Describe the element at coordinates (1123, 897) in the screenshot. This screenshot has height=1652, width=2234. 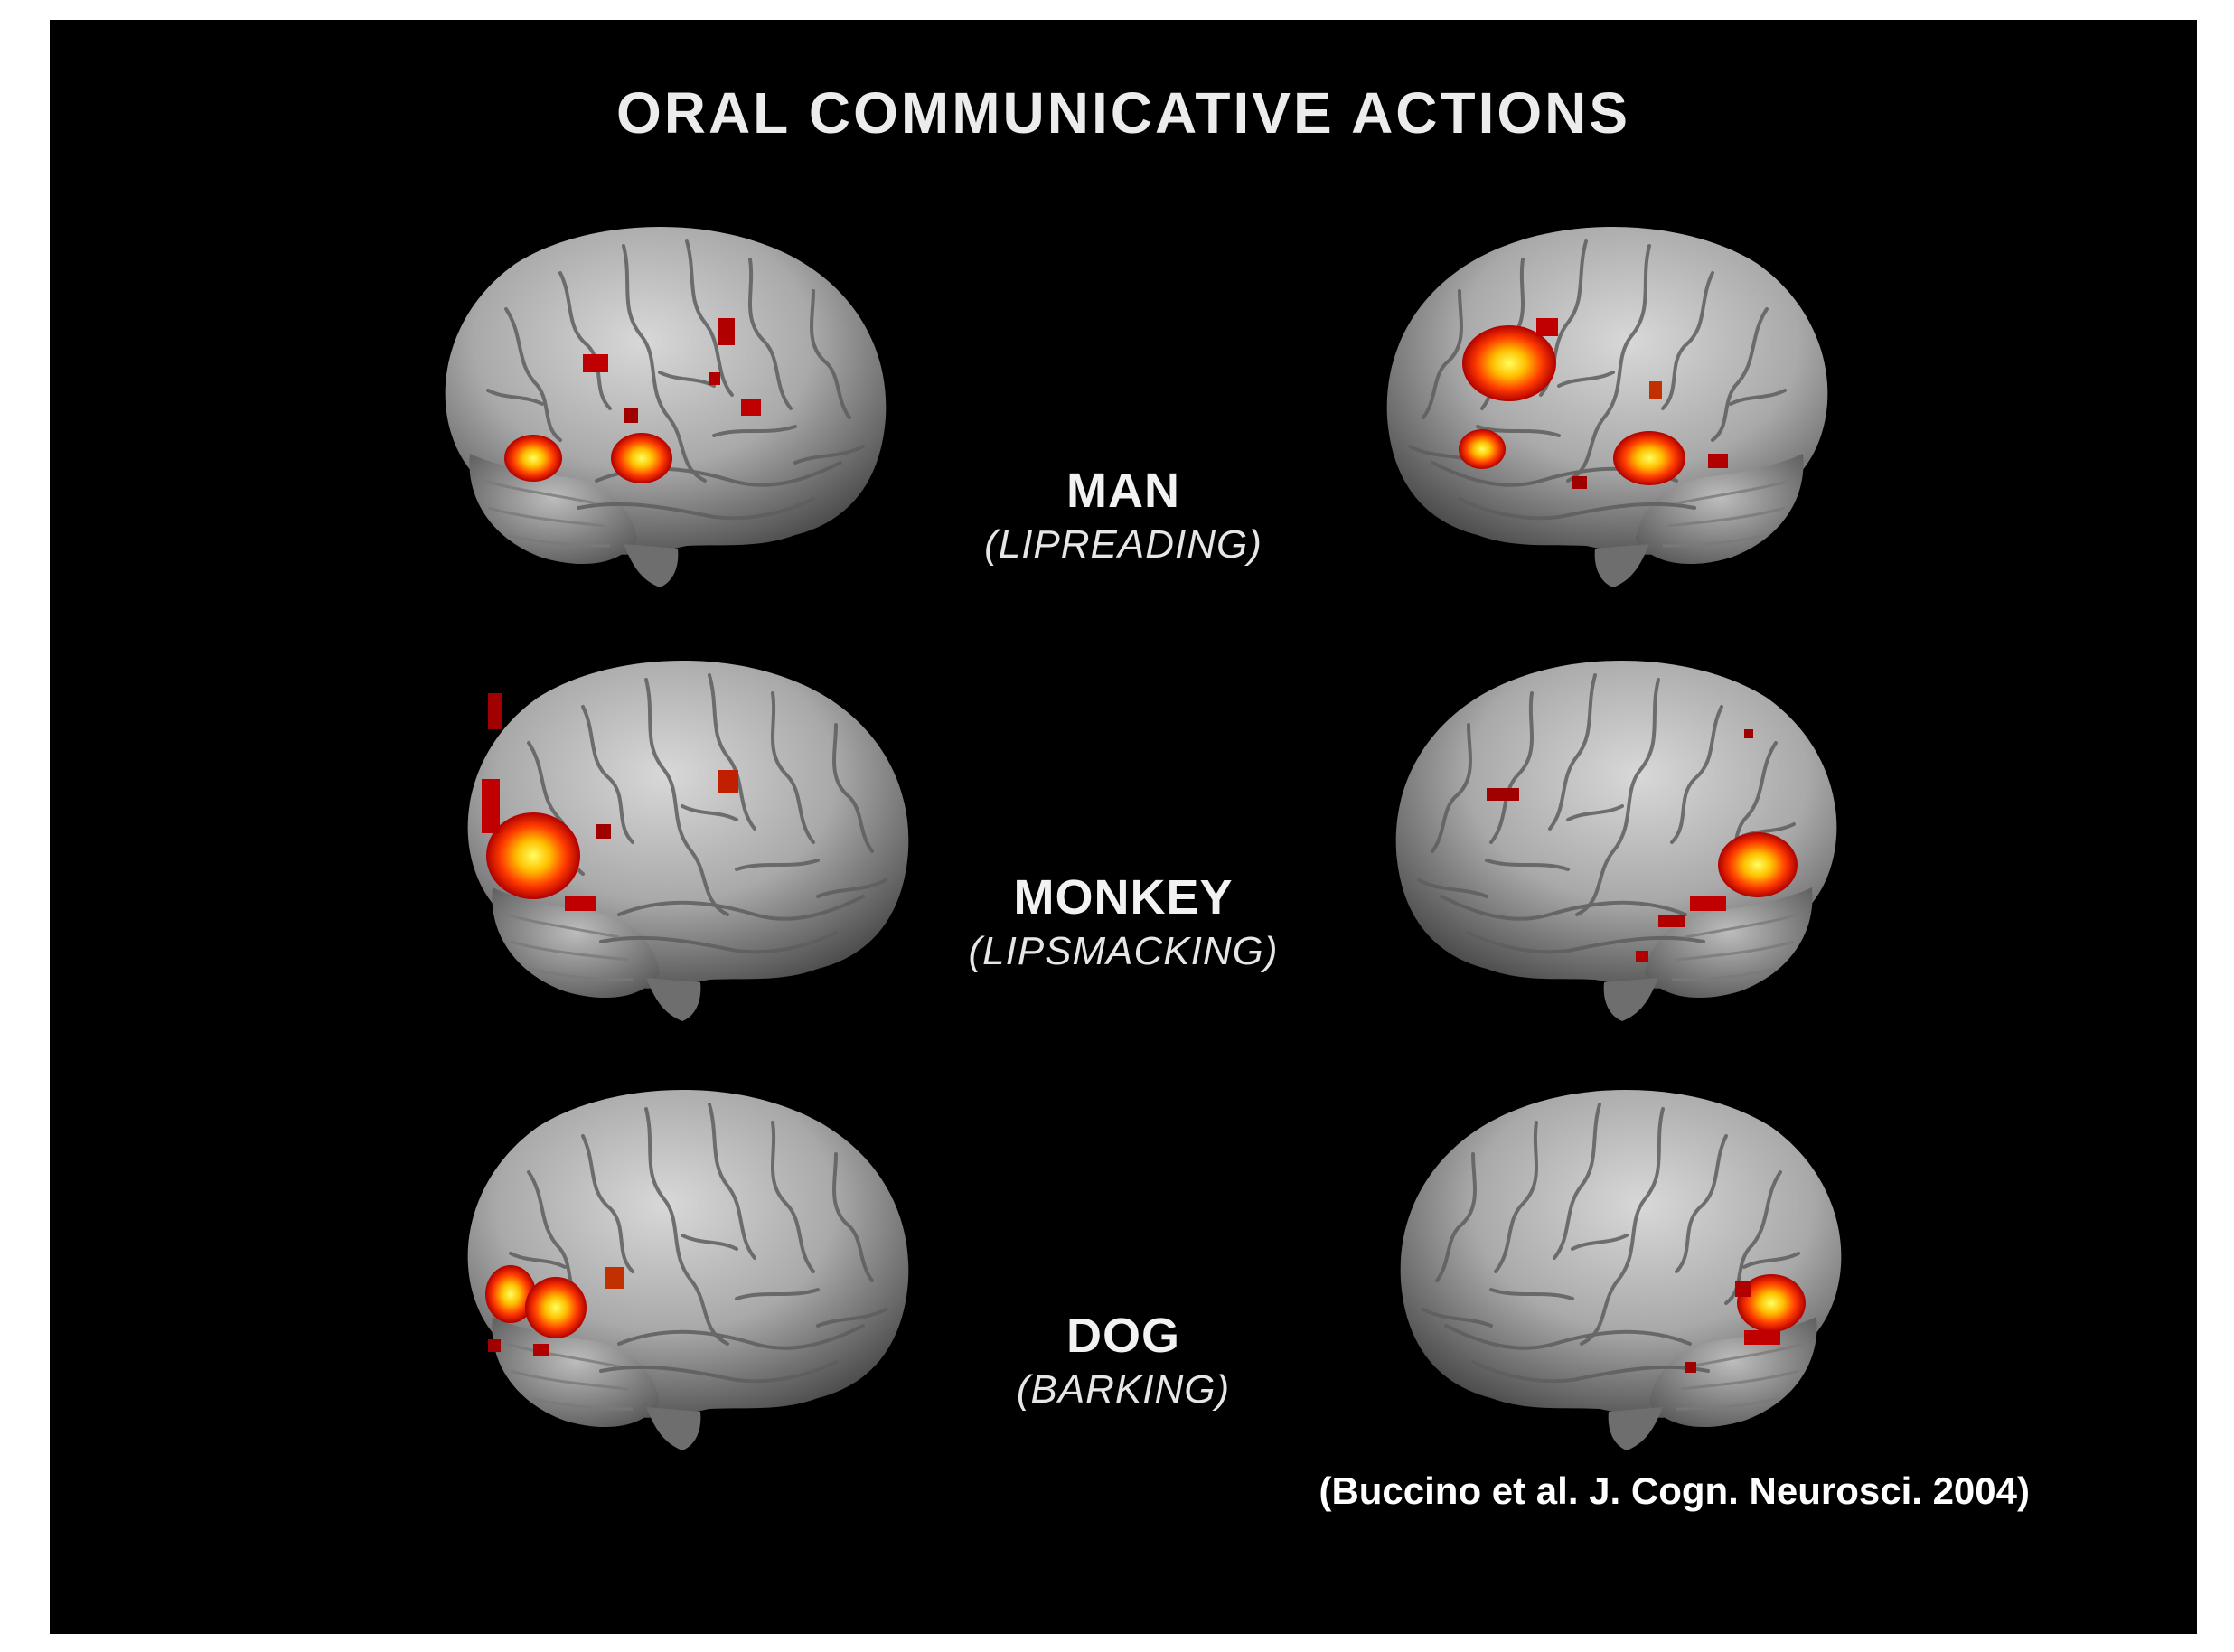
I see `subject-name: MONKEY` at that location.